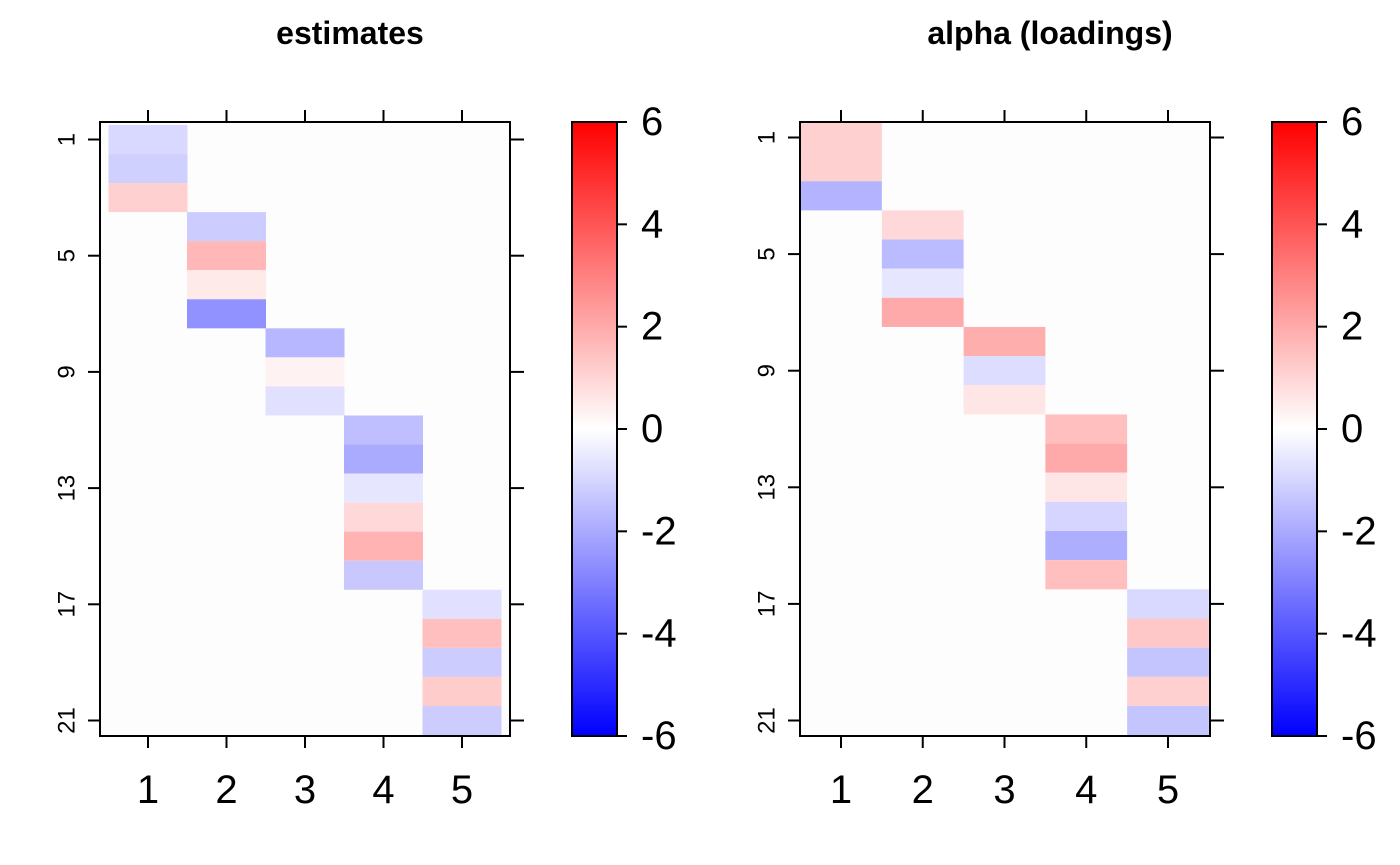 This screenshot has width=1400, height=865. I want to click on chart-title: alpha (loadings), so click(1049, 33).